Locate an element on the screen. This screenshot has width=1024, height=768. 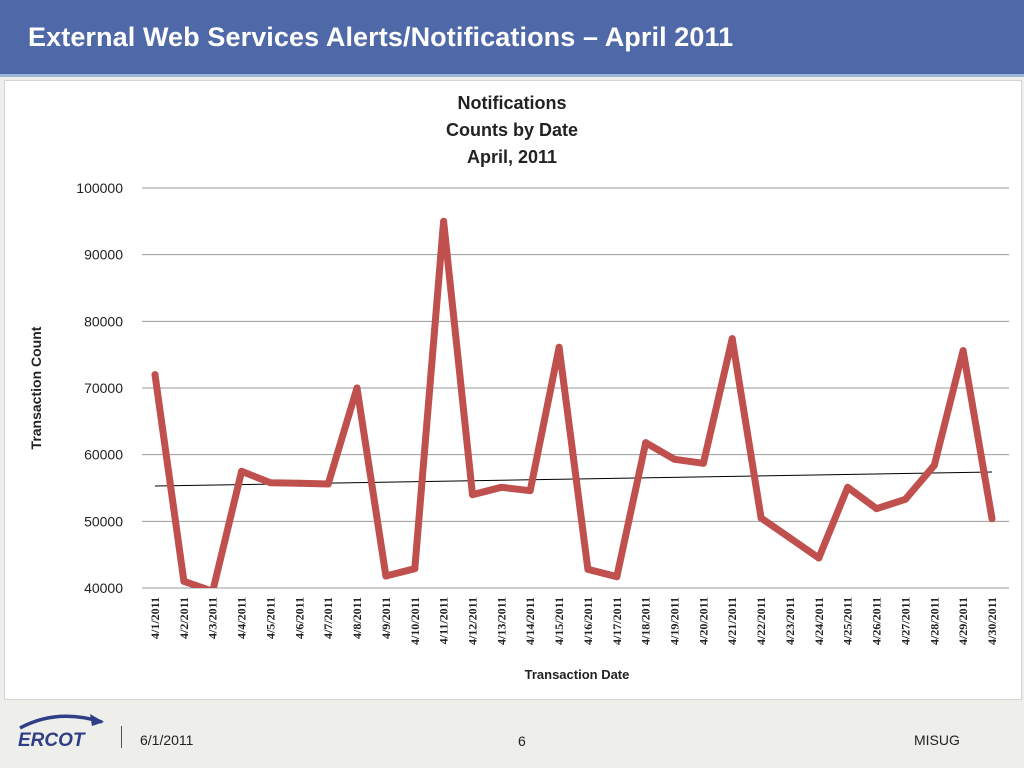
x-tick-label: 4/16/2011 is located at coordinates (588, 621).